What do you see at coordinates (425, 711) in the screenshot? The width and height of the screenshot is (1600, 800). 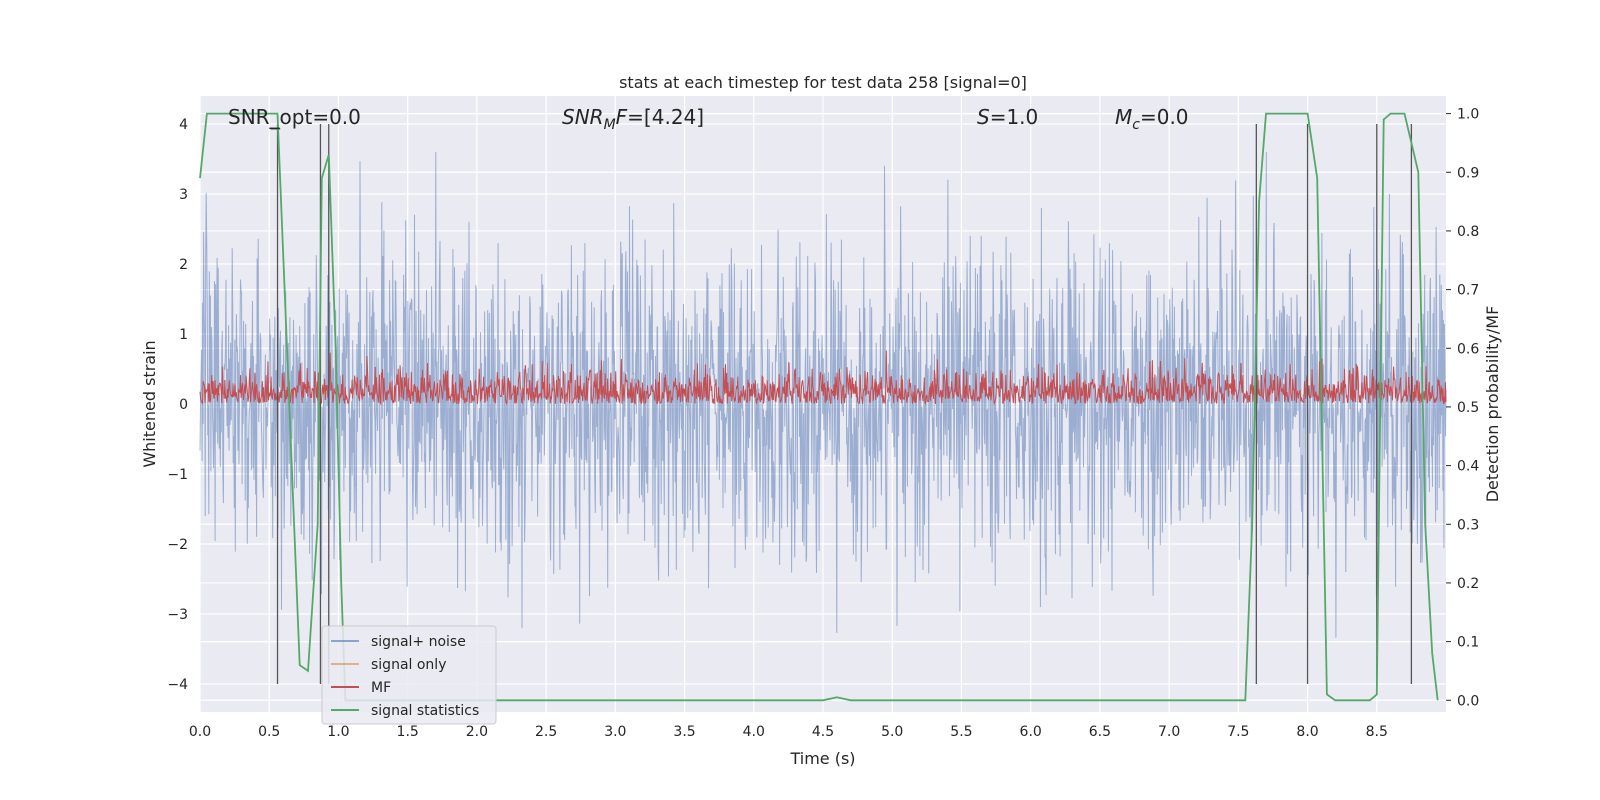 I see `legend-label-signal-statistics: signal statistics` at bounding box center [425, 711].